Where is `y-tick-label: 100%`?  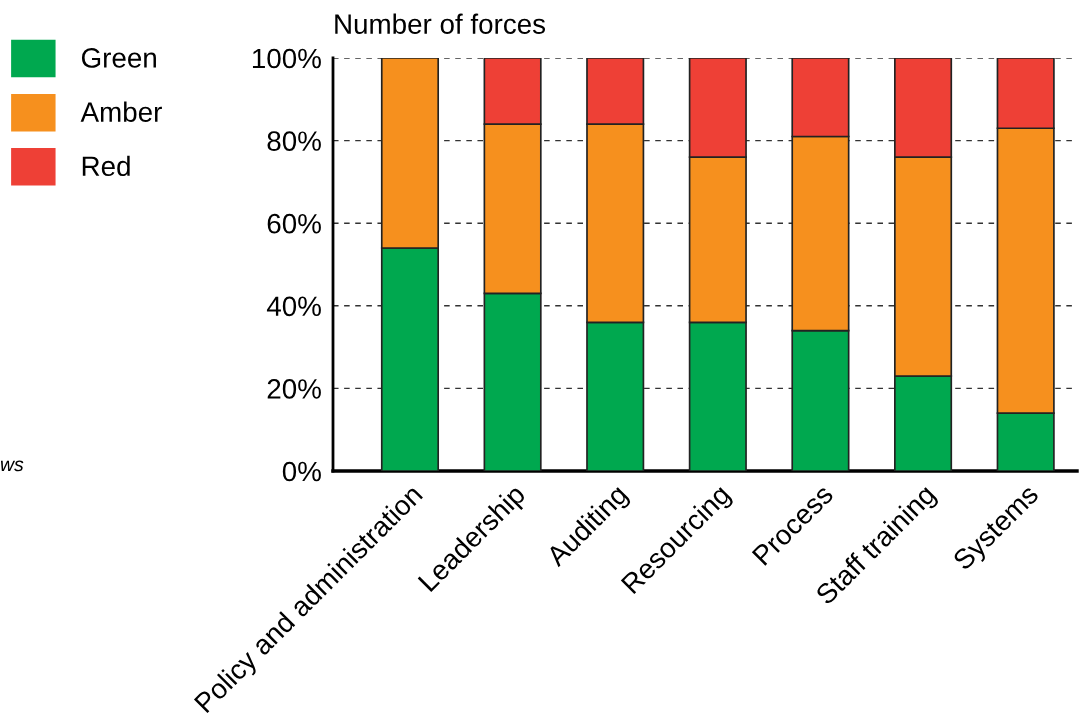
y-tick-label: 100% is located at coordinates (286, 58).